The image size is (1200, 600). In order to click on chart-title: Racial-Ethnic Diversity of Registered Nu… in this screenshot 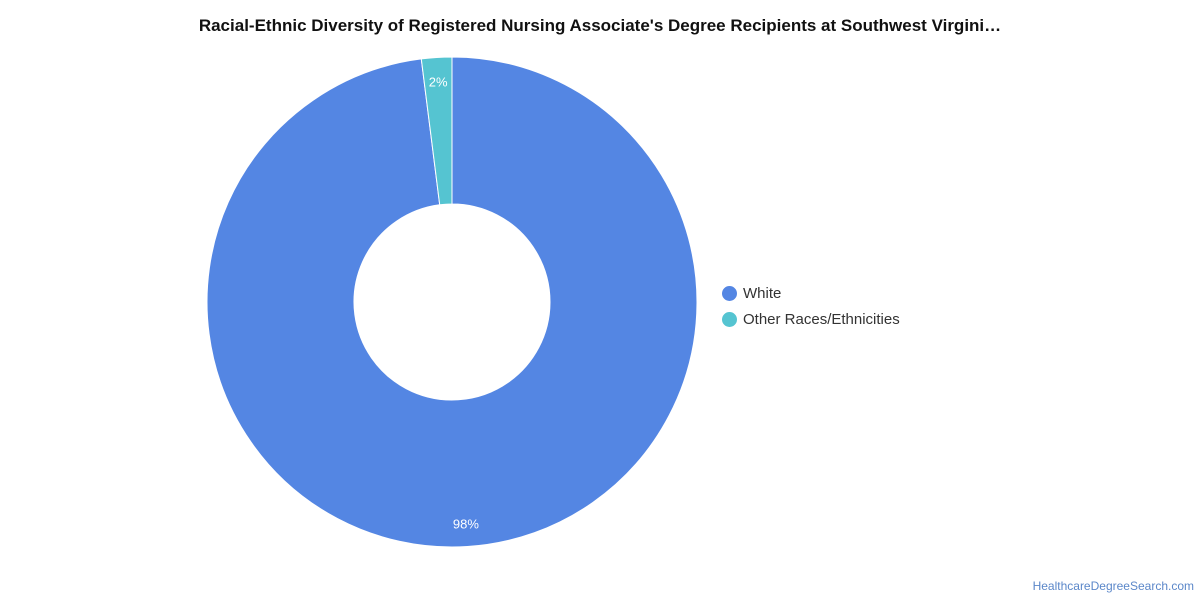, I will do `click(600, 25)`.